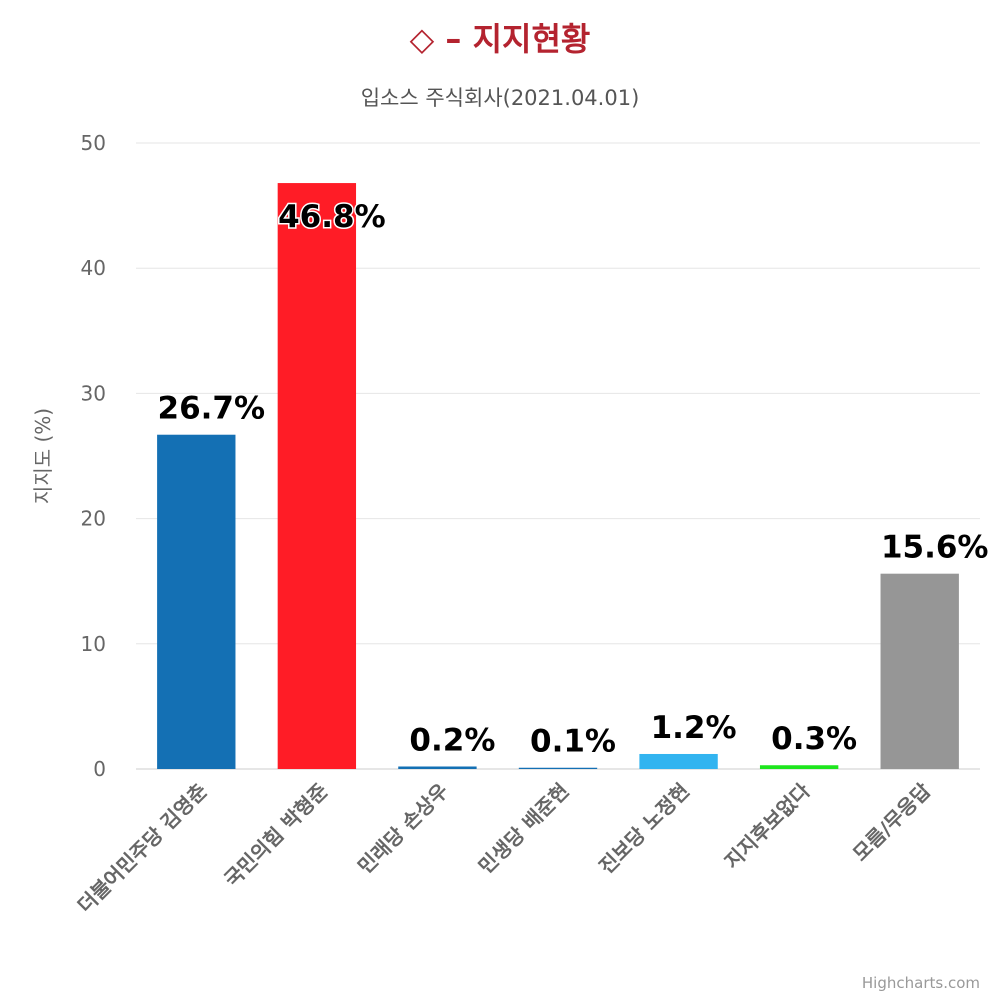 The image size is (1000, 1000). I want to click on y-tick-label: 40, so click(93, 268).